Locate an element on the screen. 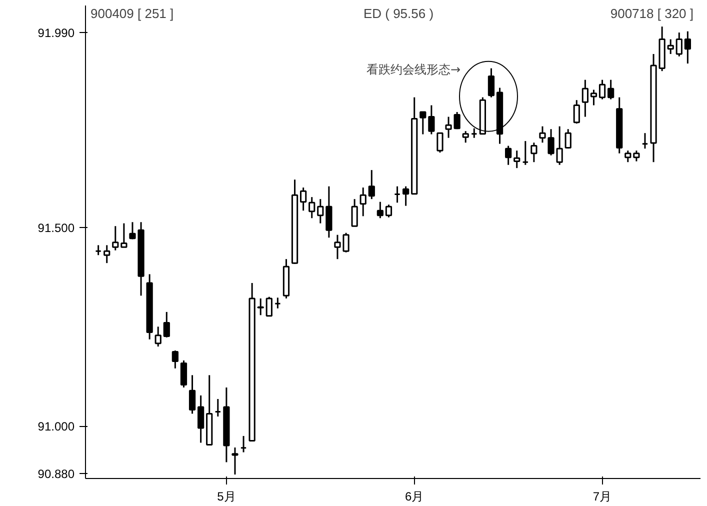 The image size is (707, 506). y-tick-label: 91.000 is located at coordinates (56, 427).